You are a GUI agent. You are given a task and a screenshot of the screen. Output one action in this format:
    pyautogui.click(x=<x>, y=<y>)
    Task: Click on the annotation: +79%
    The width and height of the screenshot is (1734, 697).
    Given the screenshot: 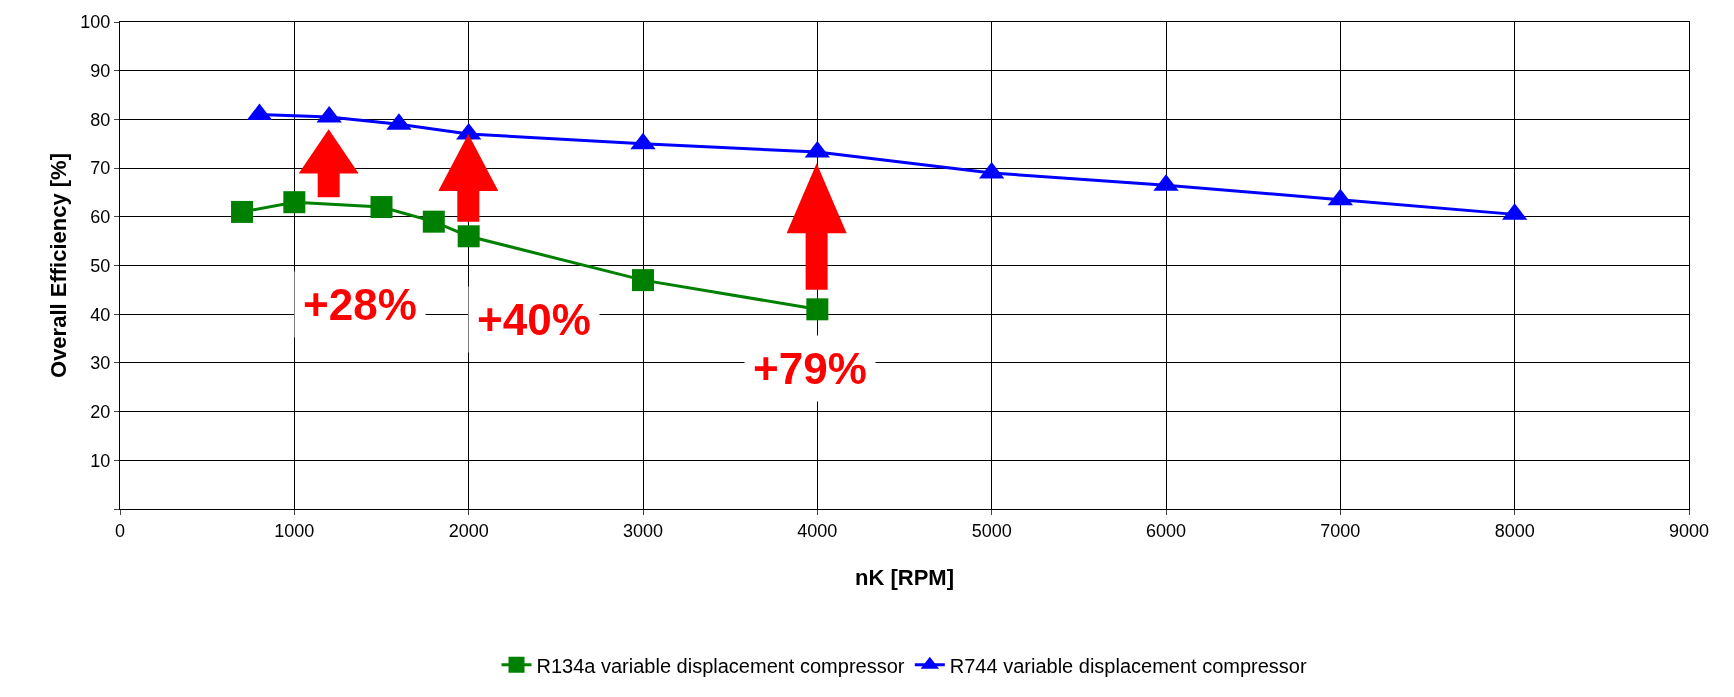 What is the action you would take?
    pyautogui.click(x=810, y=368)
    